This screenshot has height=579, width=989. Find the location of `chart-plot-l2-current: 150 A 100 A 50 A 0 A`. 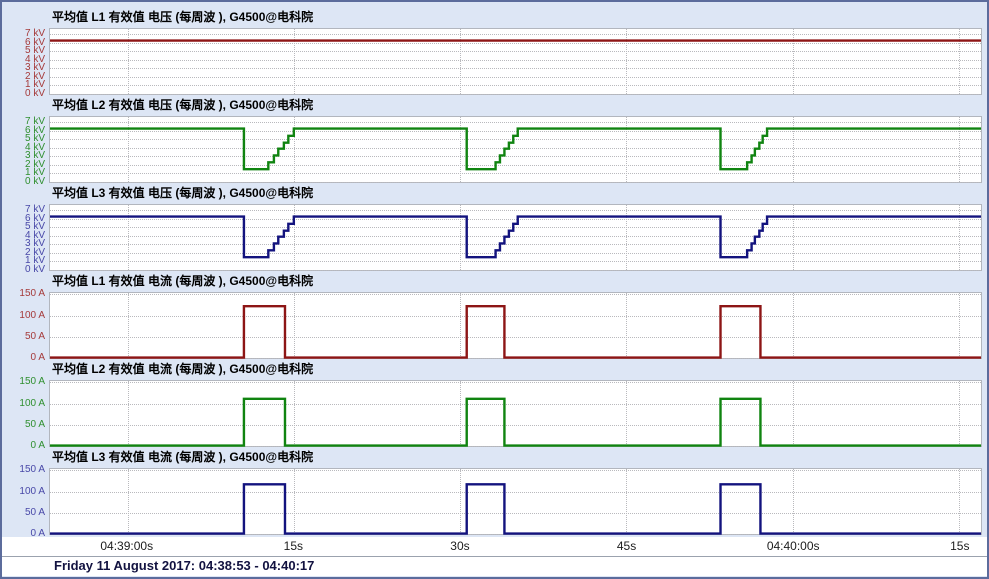

chart-plot-l2-current: 150 A 100 A 50 A 0 A is located at coordinates (500, 414).